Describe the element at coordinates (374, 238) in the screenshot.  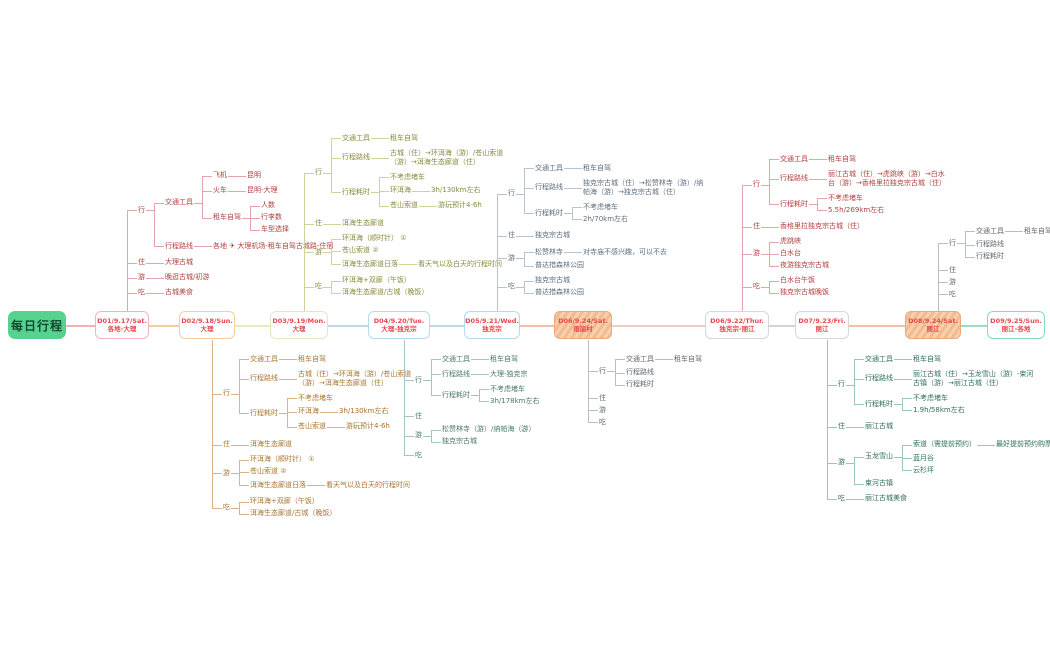
I see `topic-label: 环洱海（顺时针） ①` at that location.